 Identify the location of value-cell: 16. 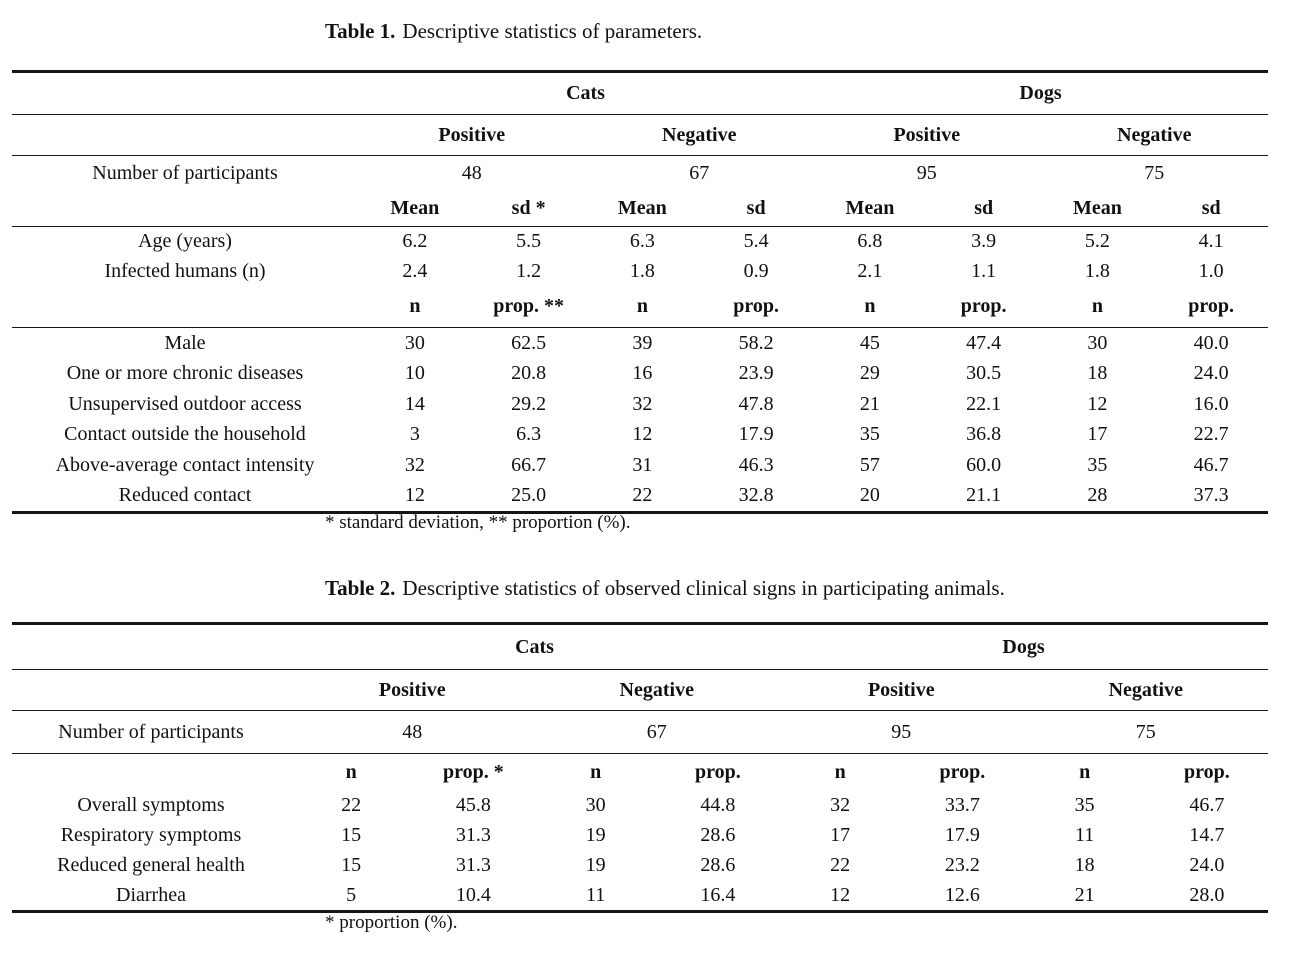
(642, 373).